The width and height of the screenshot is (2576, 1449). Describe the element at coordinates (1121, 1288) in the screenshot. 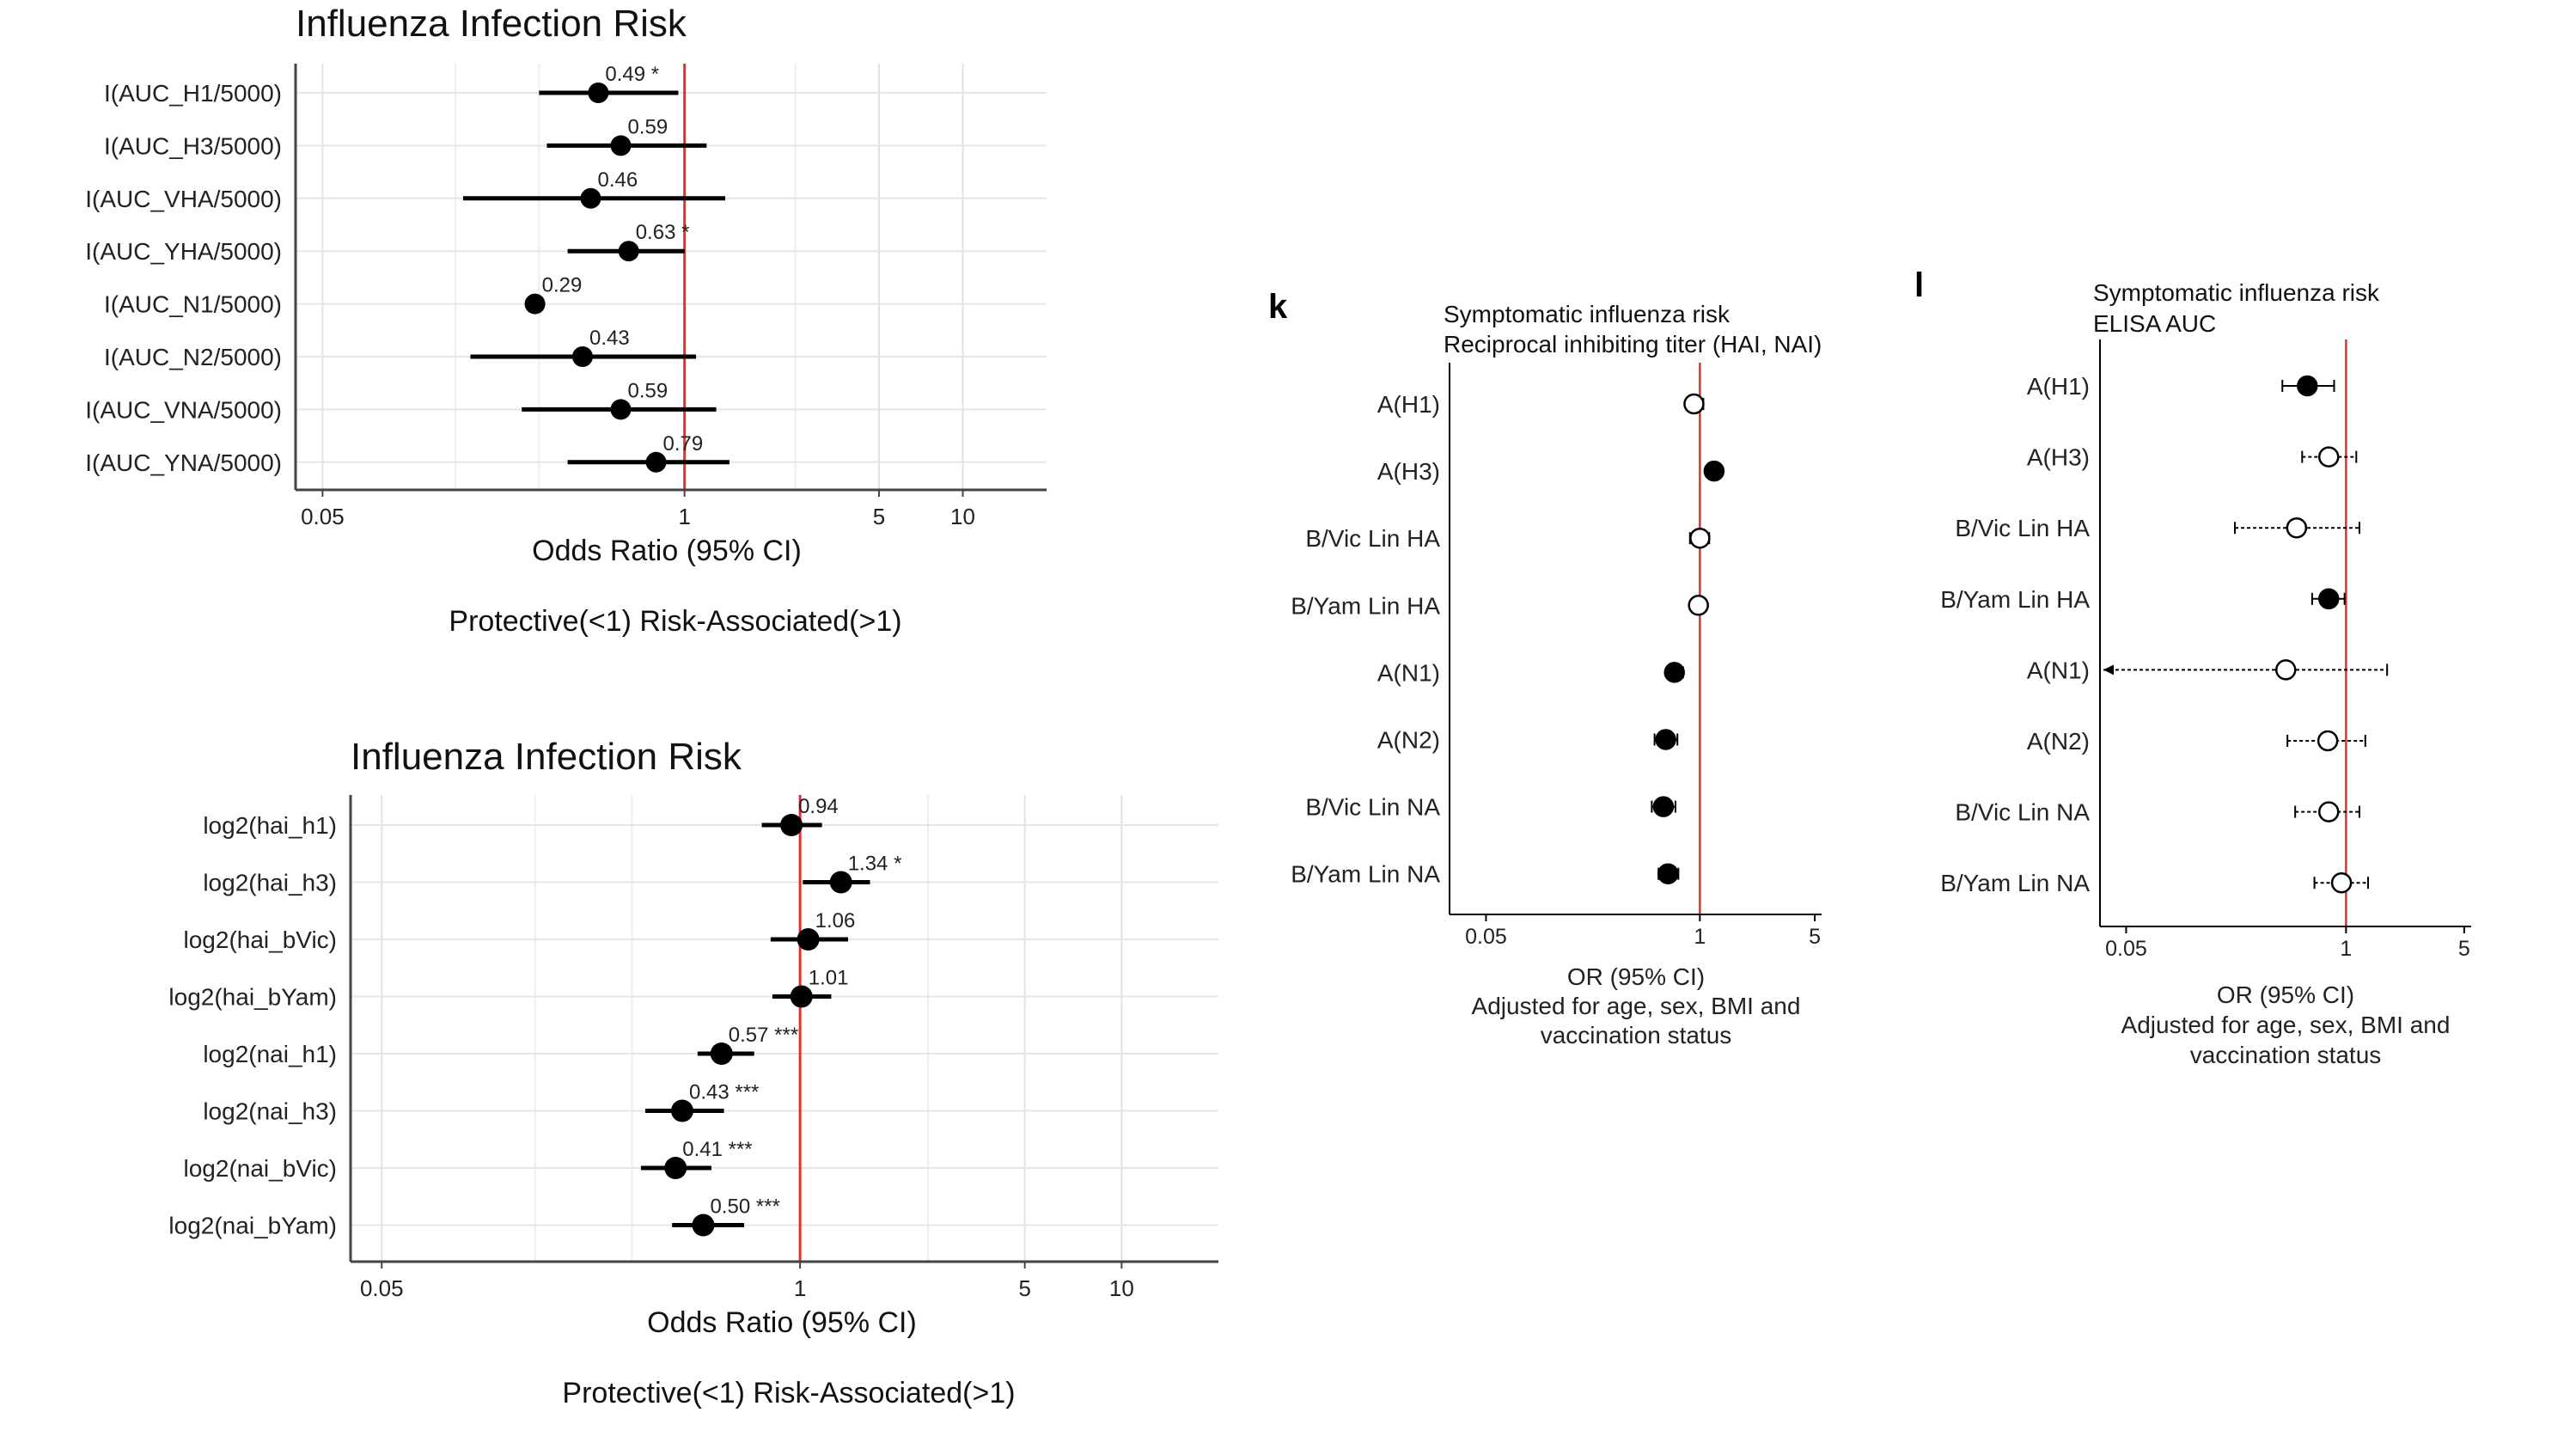

I see `x-tick-label-10: 10` at that location.